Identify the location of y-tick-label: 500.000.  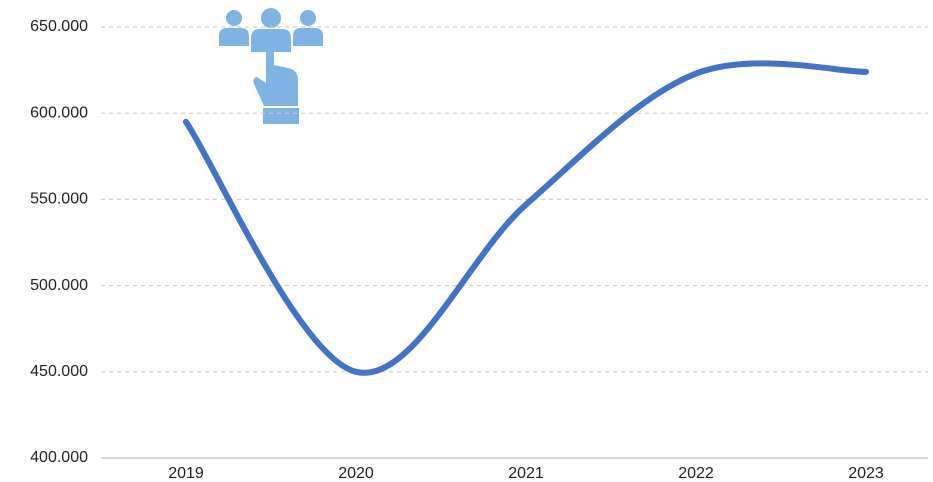
(59, 285).